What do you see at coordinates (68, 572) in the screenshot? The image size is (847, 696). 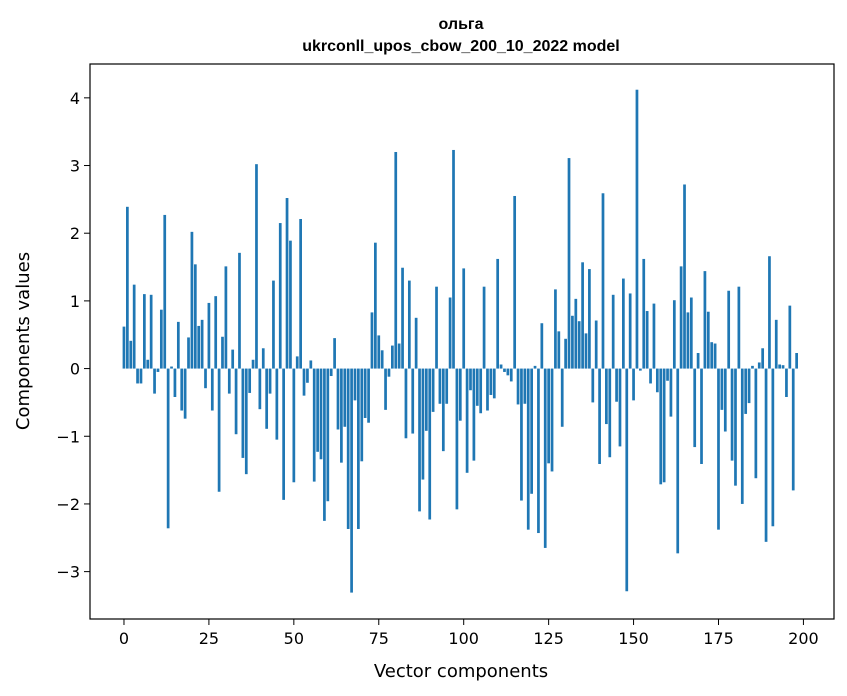 I see `y-tick-label: −3` at bounding box center [68, 572].